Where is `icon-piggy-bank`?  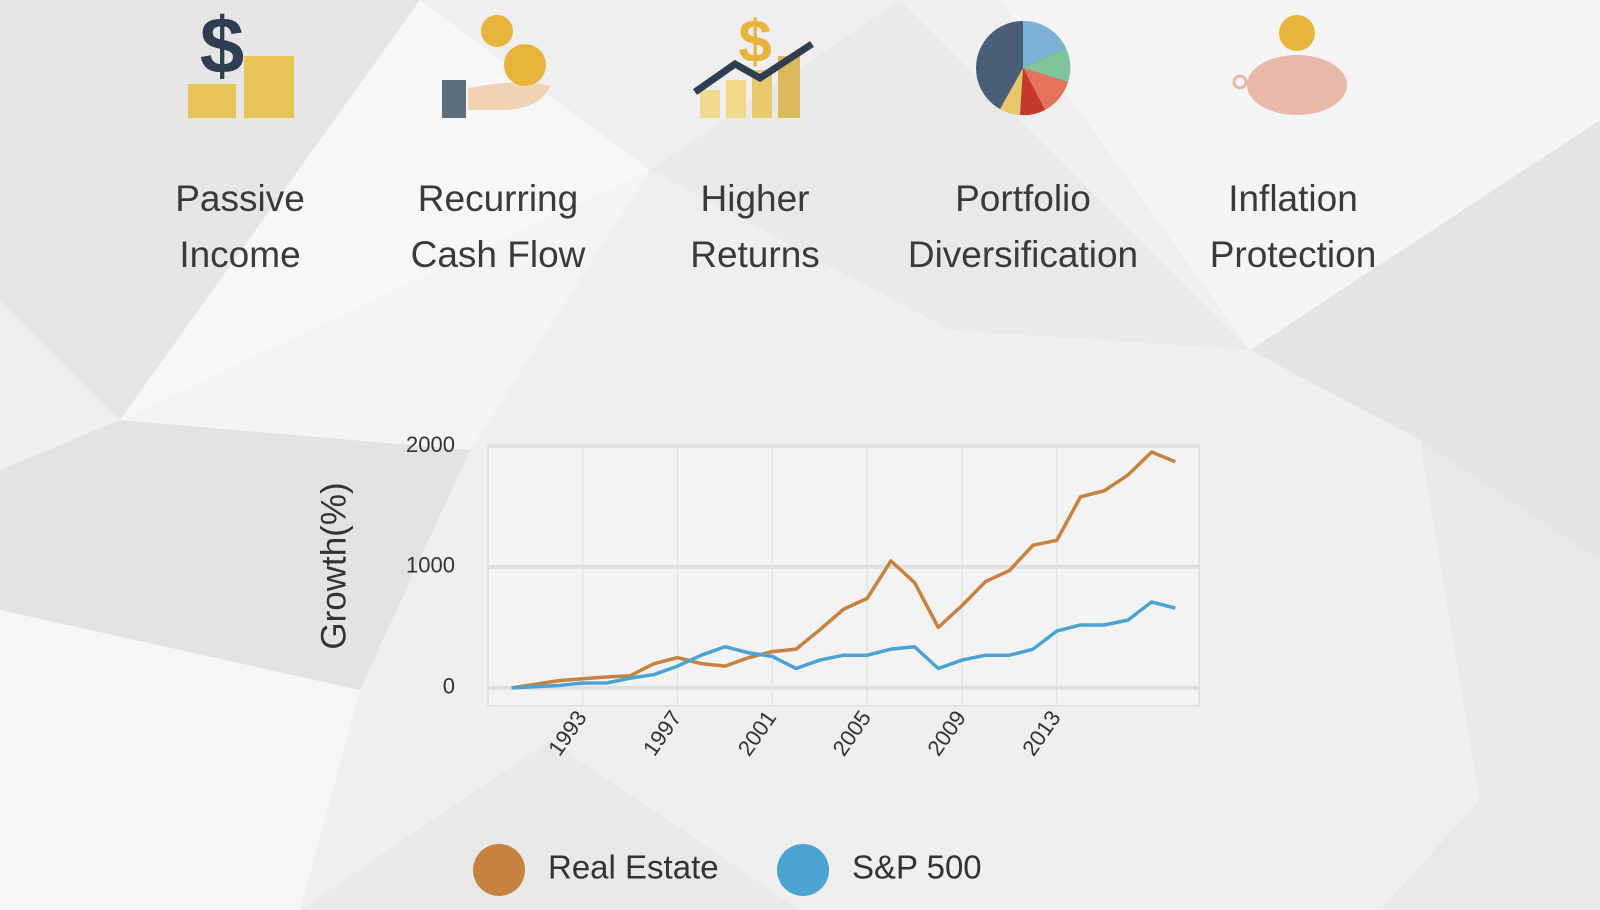 icon-piggy-bank is located at coordinates (1289, 65).